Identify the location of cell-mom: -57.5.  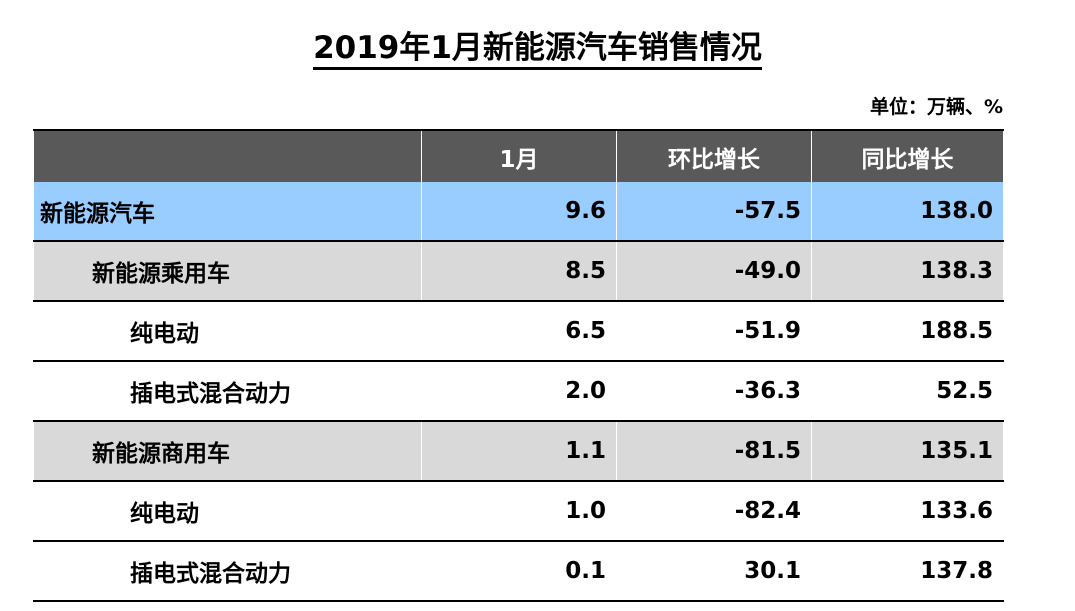
(714, 212).